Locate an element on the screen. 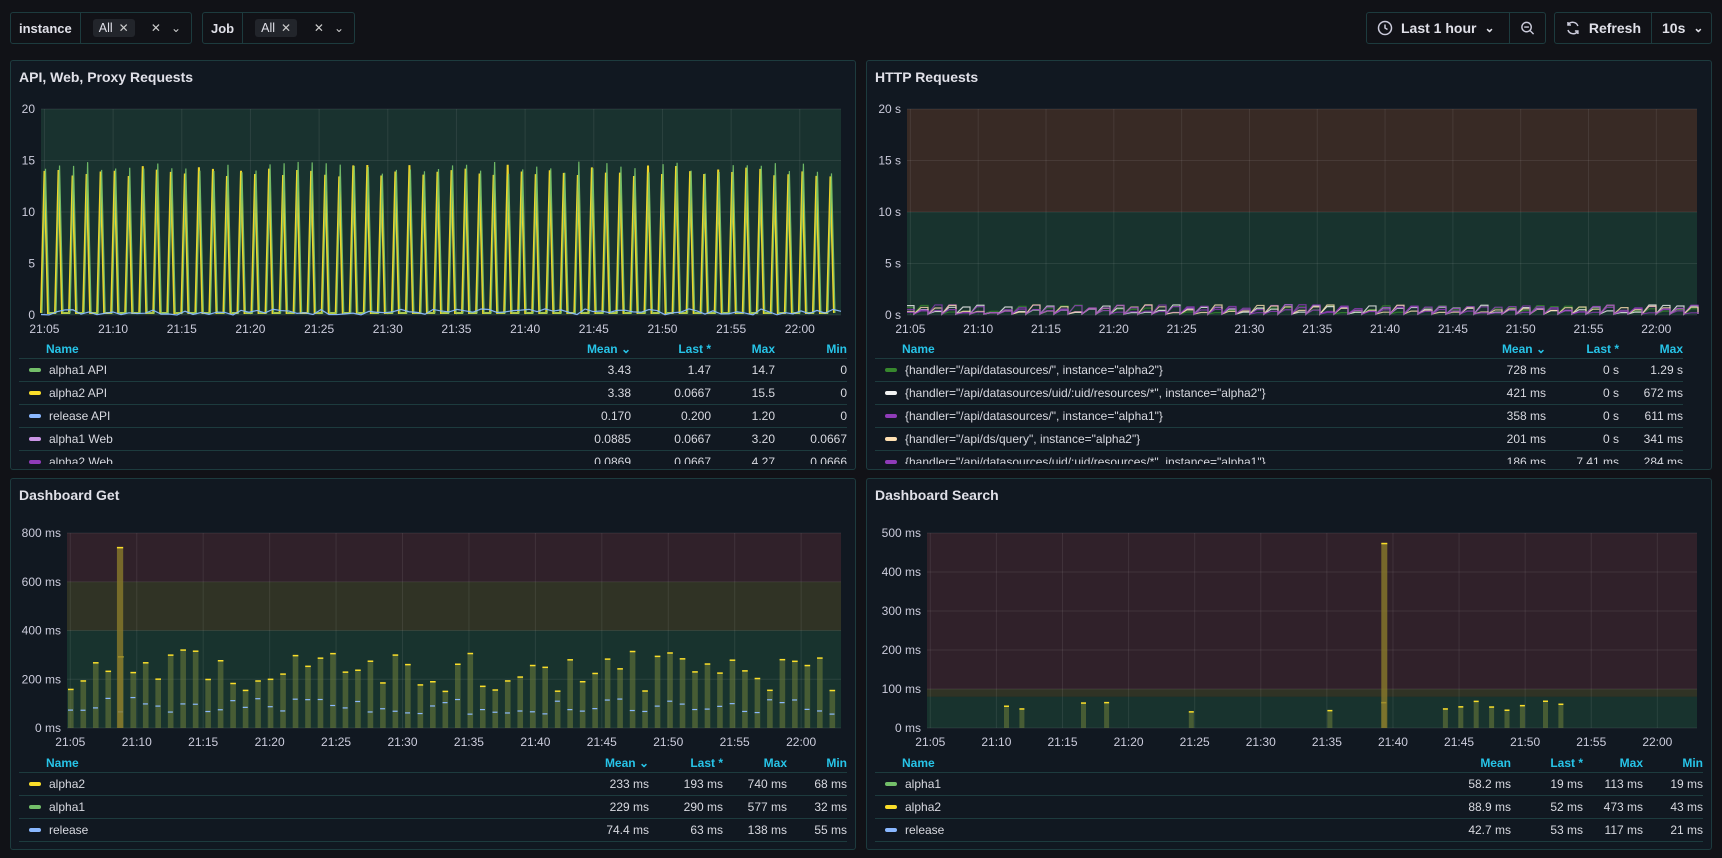 The height and width of the screenshot is (858, 1722). legend-value-mean: 229 ms is located at coordinates (629, 807).